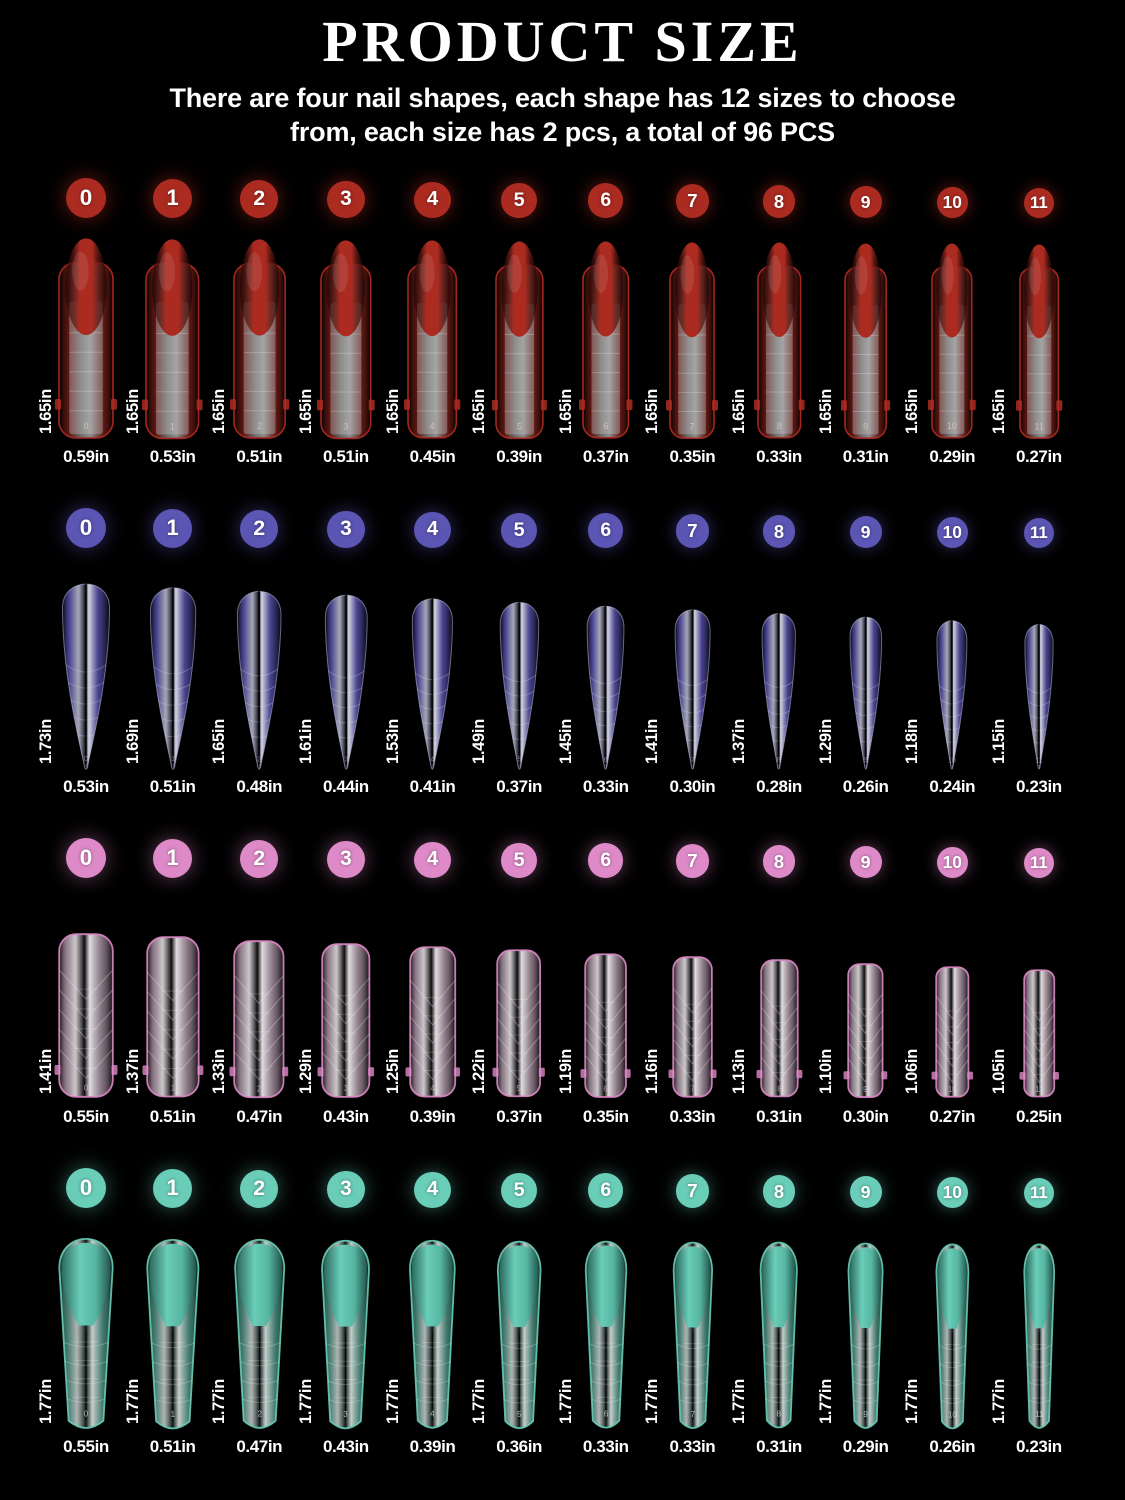  Describe the element at coordinates (172, 338) in the screenshot. I see `nail-tip-round-short-1: 1` at that location.